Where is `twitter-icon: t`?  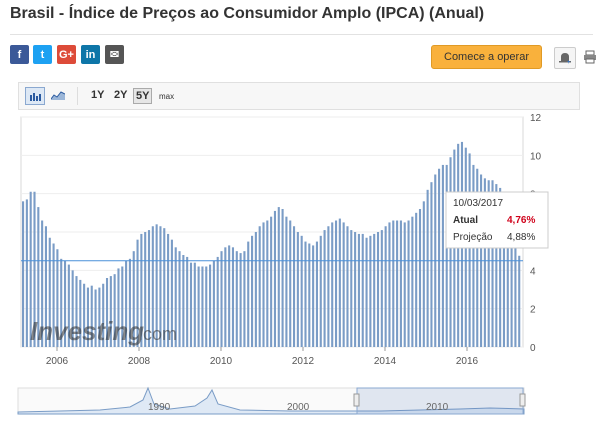 twitter-icon: t is located at coordinates (42, 54).